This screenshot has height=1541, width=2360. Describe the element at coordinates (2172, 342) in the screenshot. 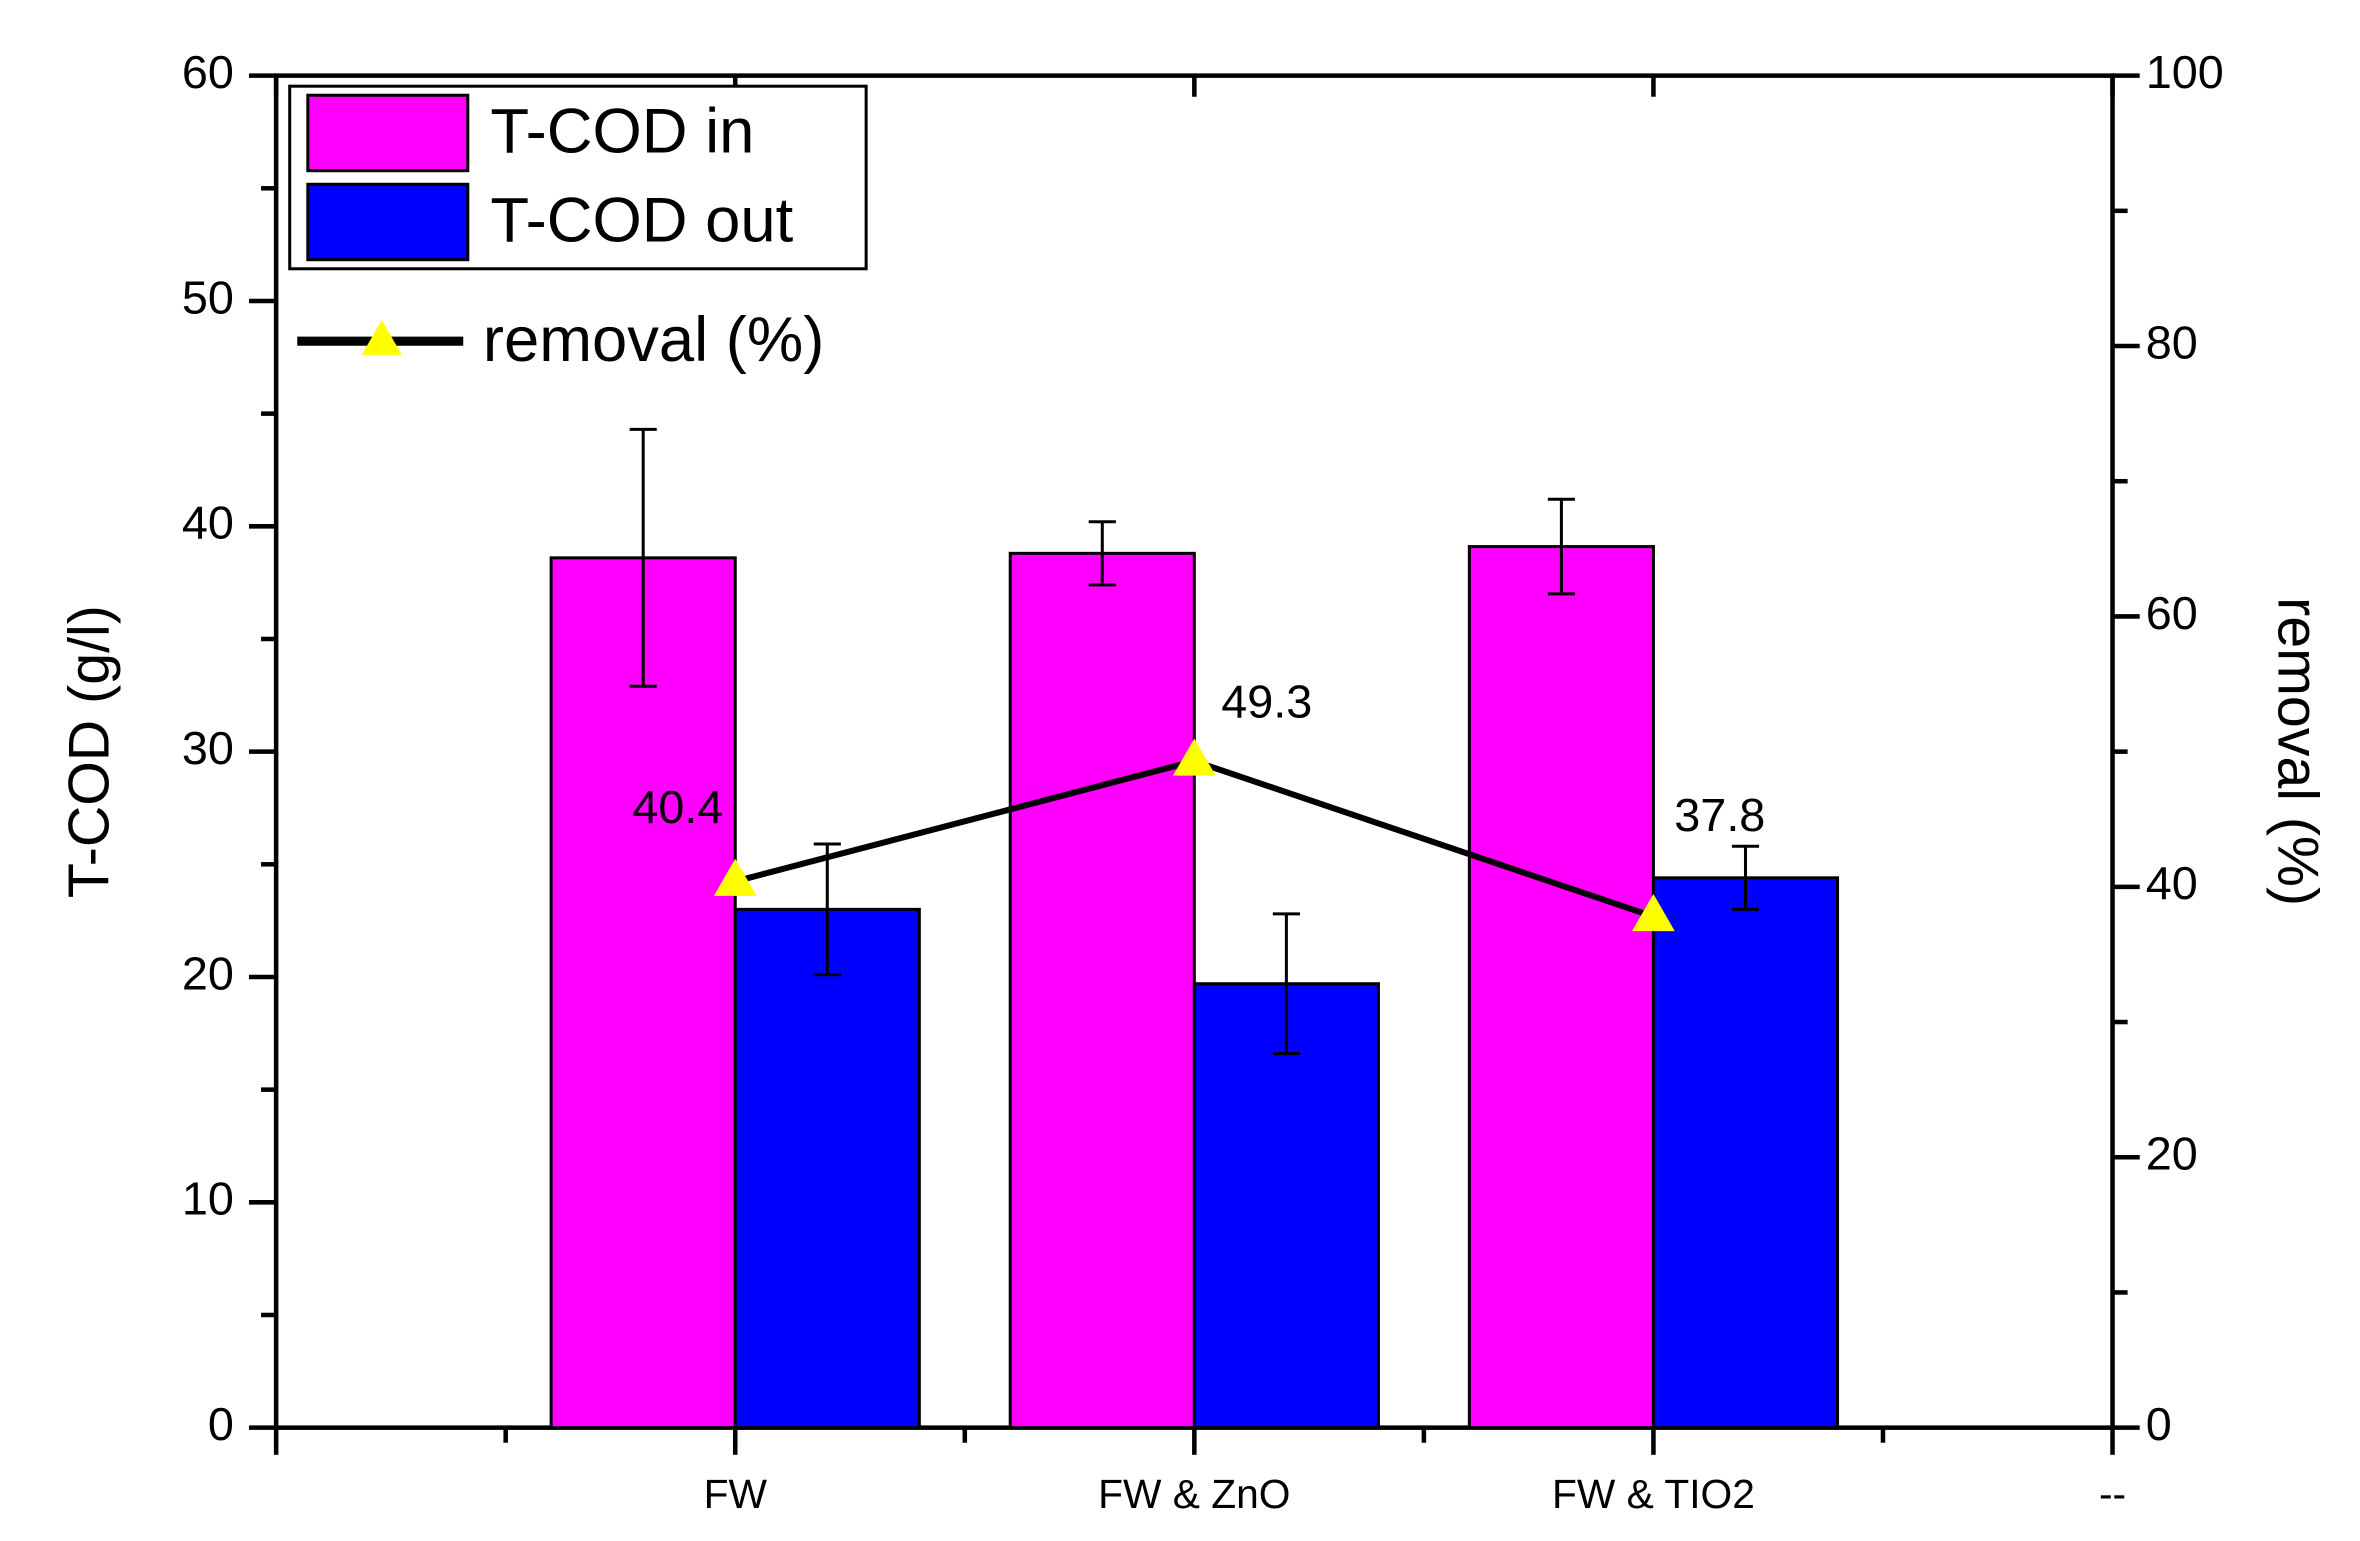

I see `y2-tick-label: 80` at that location.